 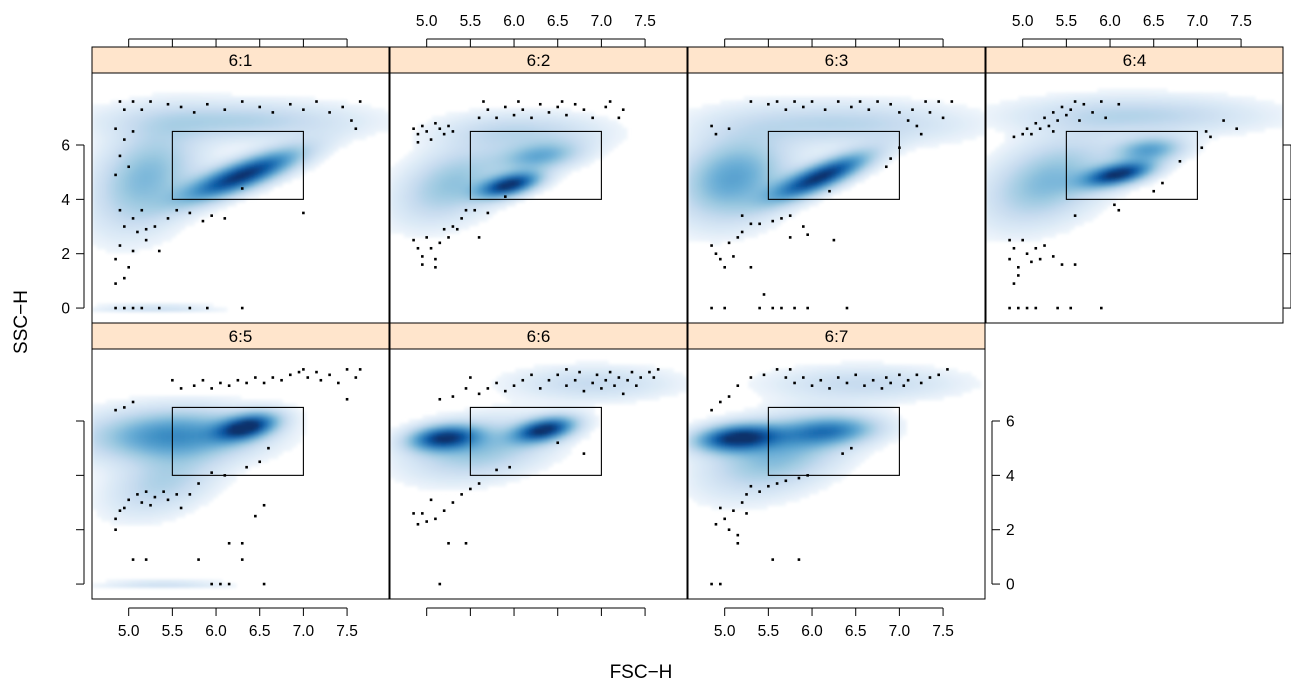 I want to click on left-y-axis-row-1: 0 2 4 6, so click(x=73, y=228).